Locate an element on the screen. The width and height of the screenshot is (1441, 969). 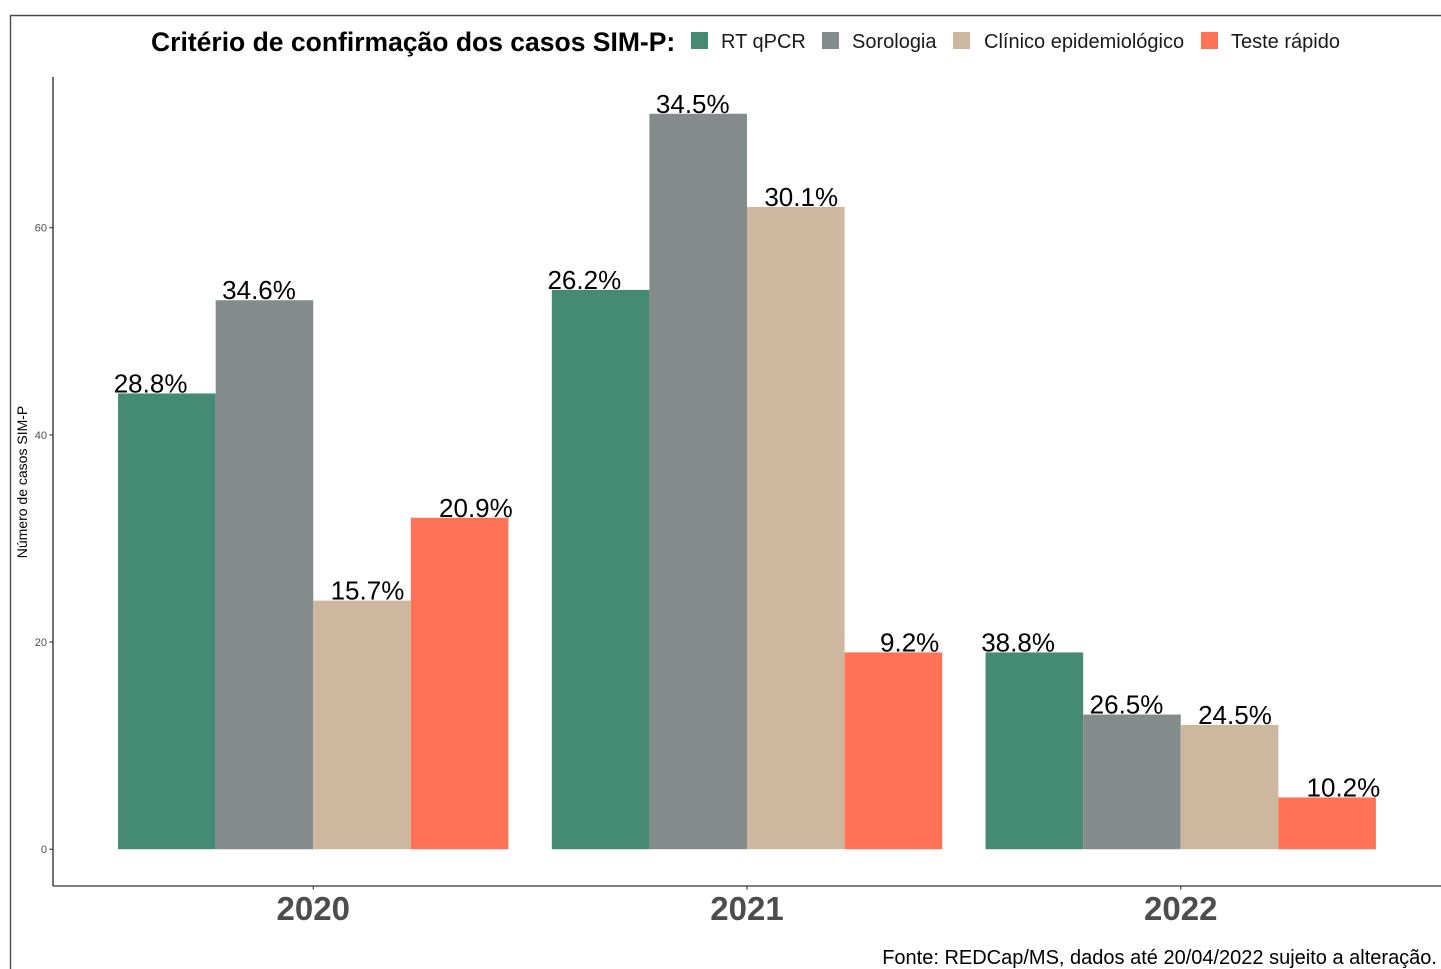
data-label-teste-rapido-2022: 10.2% is located at coordinates (1344, 787).